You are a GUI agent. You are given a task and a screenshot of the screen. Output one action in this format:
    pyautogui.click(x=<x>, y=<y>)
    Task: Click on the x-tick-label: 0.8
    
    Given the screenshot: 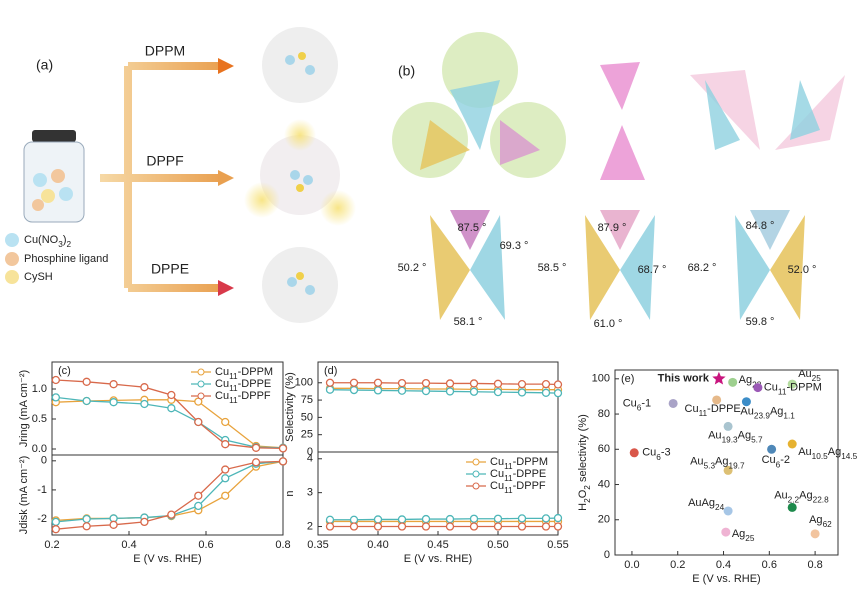 What is the action you would take?
    pyautogui.click(x=282, y=545)
    